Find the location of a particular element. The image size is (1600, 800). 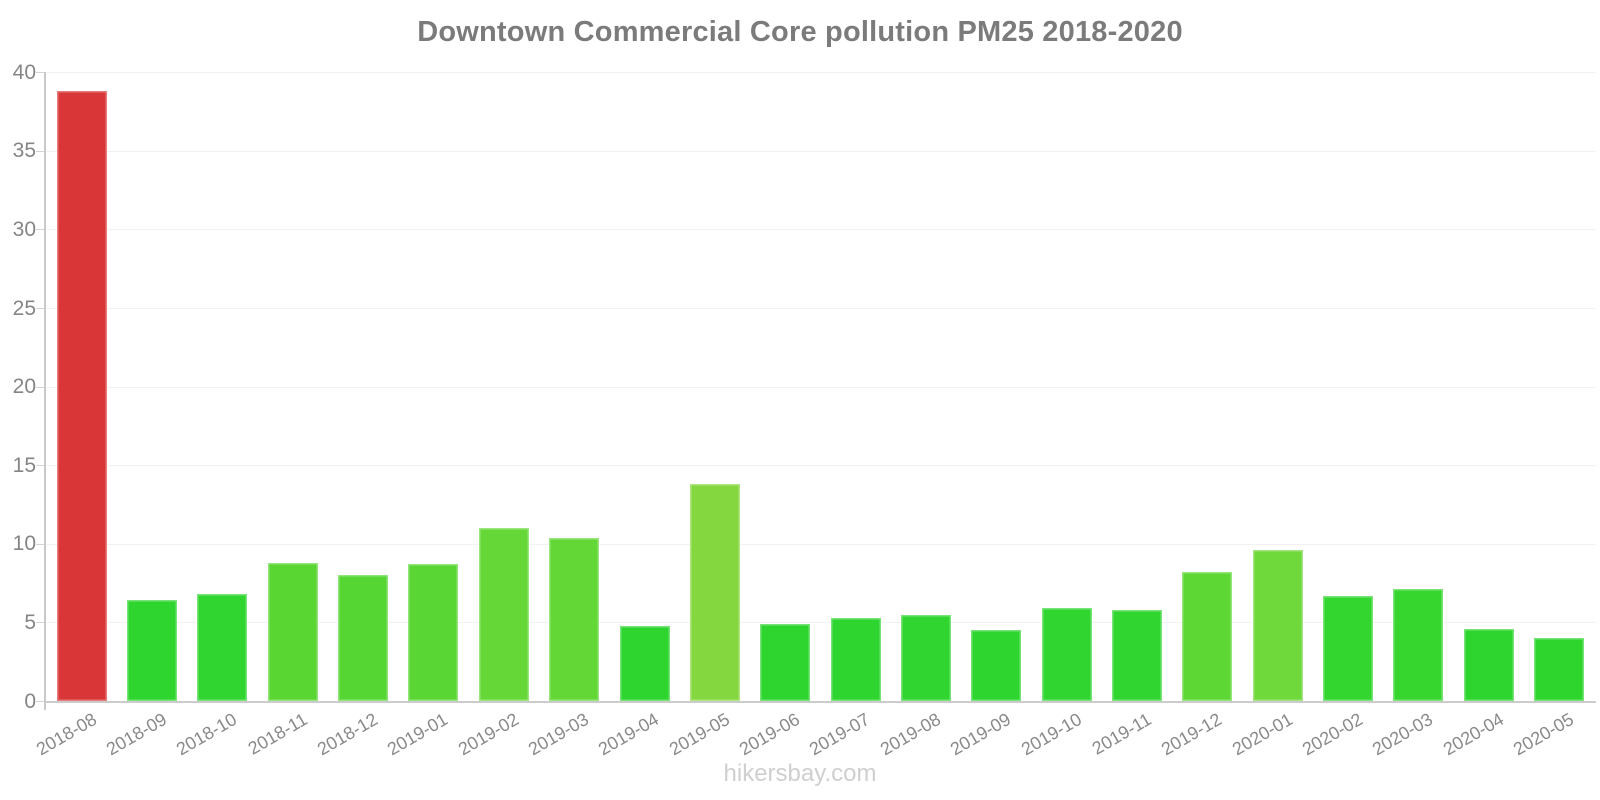

x-tick-label-2019-09: 2019-09 is located at coordinates (981, 734).